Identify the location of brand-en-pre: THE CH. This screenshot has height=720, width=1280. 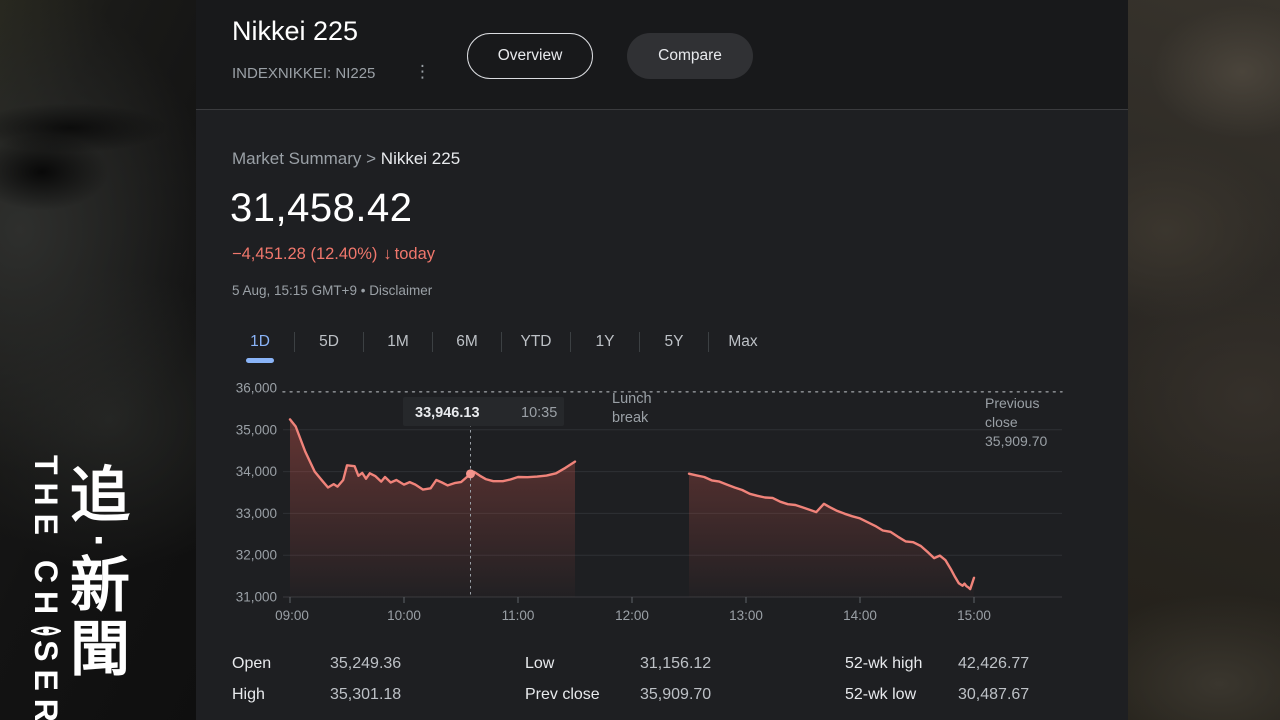
(46, 539).